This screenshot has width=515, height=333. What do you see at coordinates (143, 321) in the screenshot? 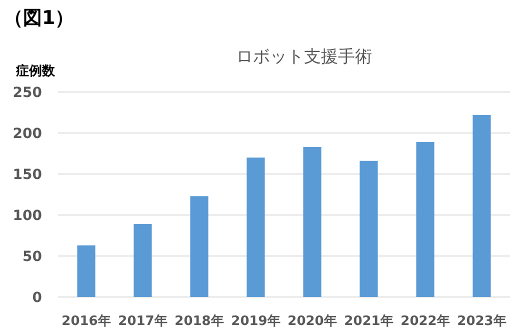
I see `x-tick-label: 2017年` at bounding box center [143, 321].